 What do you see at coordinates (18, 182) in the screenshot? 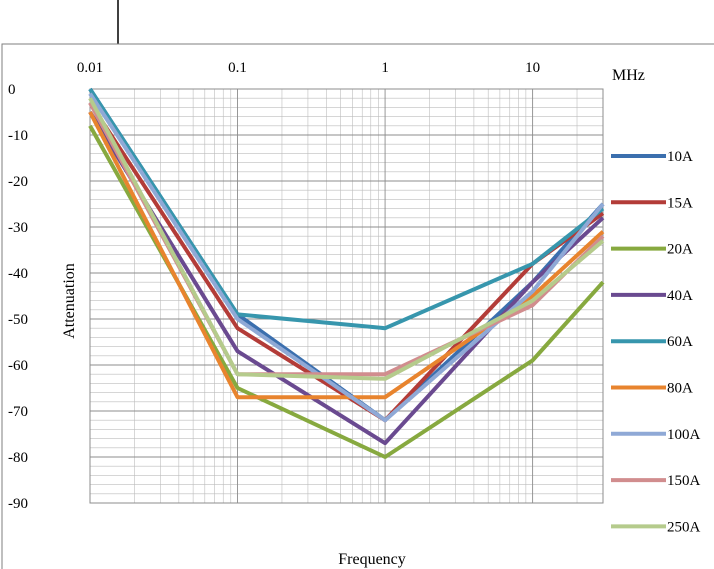
I see `y-tick-label: -20` at bounding box center [18, 182].